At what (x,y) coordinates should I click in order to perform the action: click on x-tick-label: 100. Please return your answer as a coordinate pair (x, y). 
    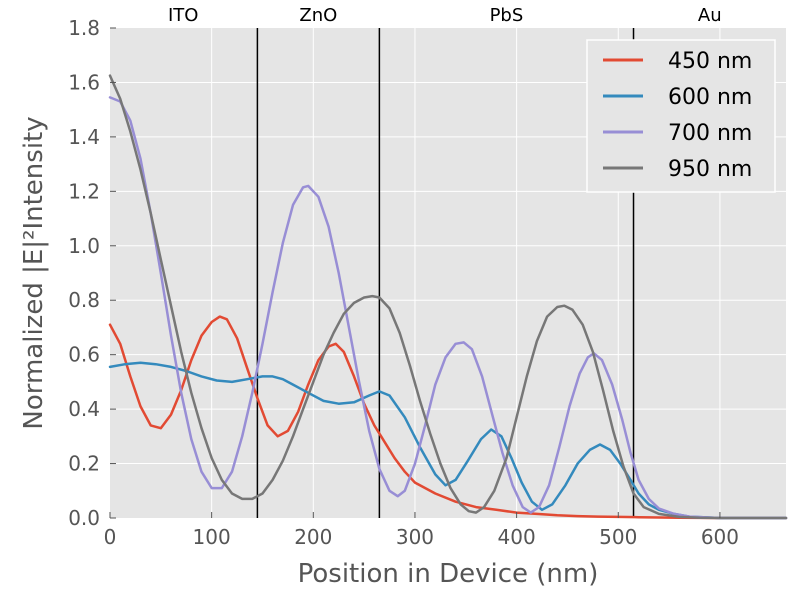
    Looking at the image, I should click on (212, 537).